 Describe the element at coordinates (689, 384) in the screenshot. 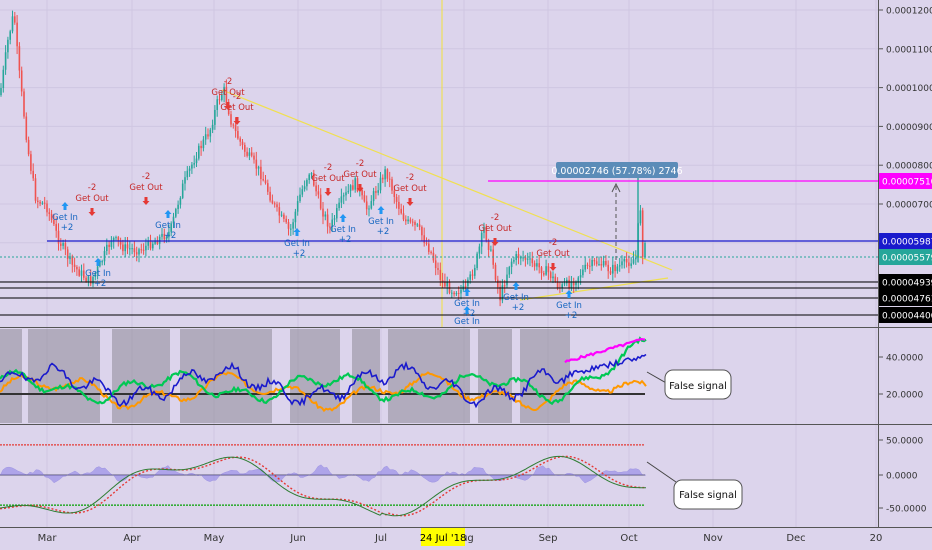

I see `false-signal-callout-1: False signal` at that location.